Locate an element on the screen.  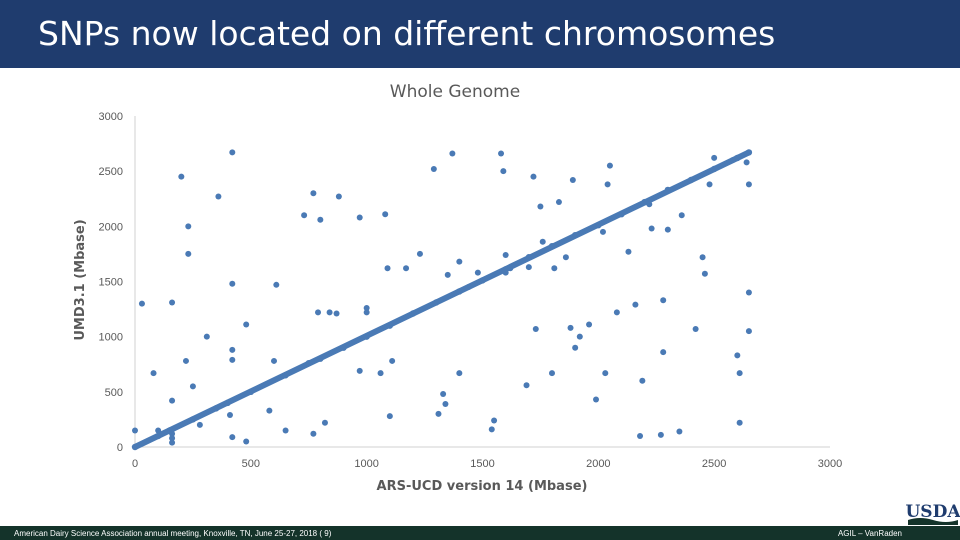
title-bar is located at coordinates (480, 34).